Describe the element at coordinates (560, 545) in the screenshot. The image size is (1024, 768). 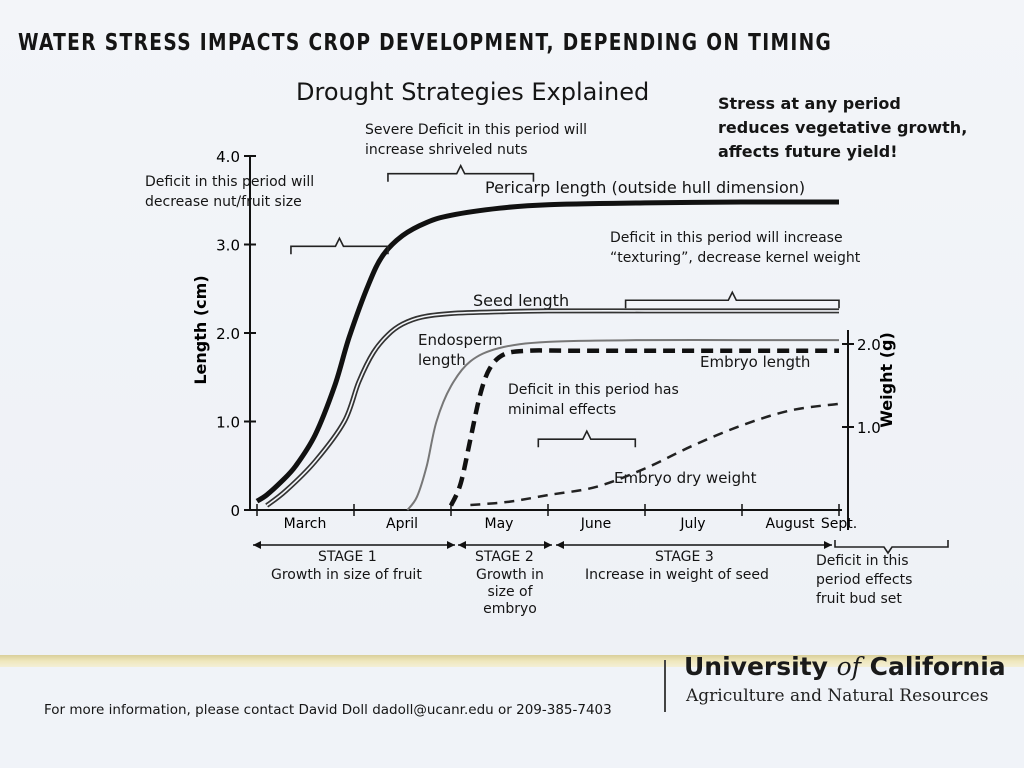
I see `stage-3-arrow-head-left` at that location.